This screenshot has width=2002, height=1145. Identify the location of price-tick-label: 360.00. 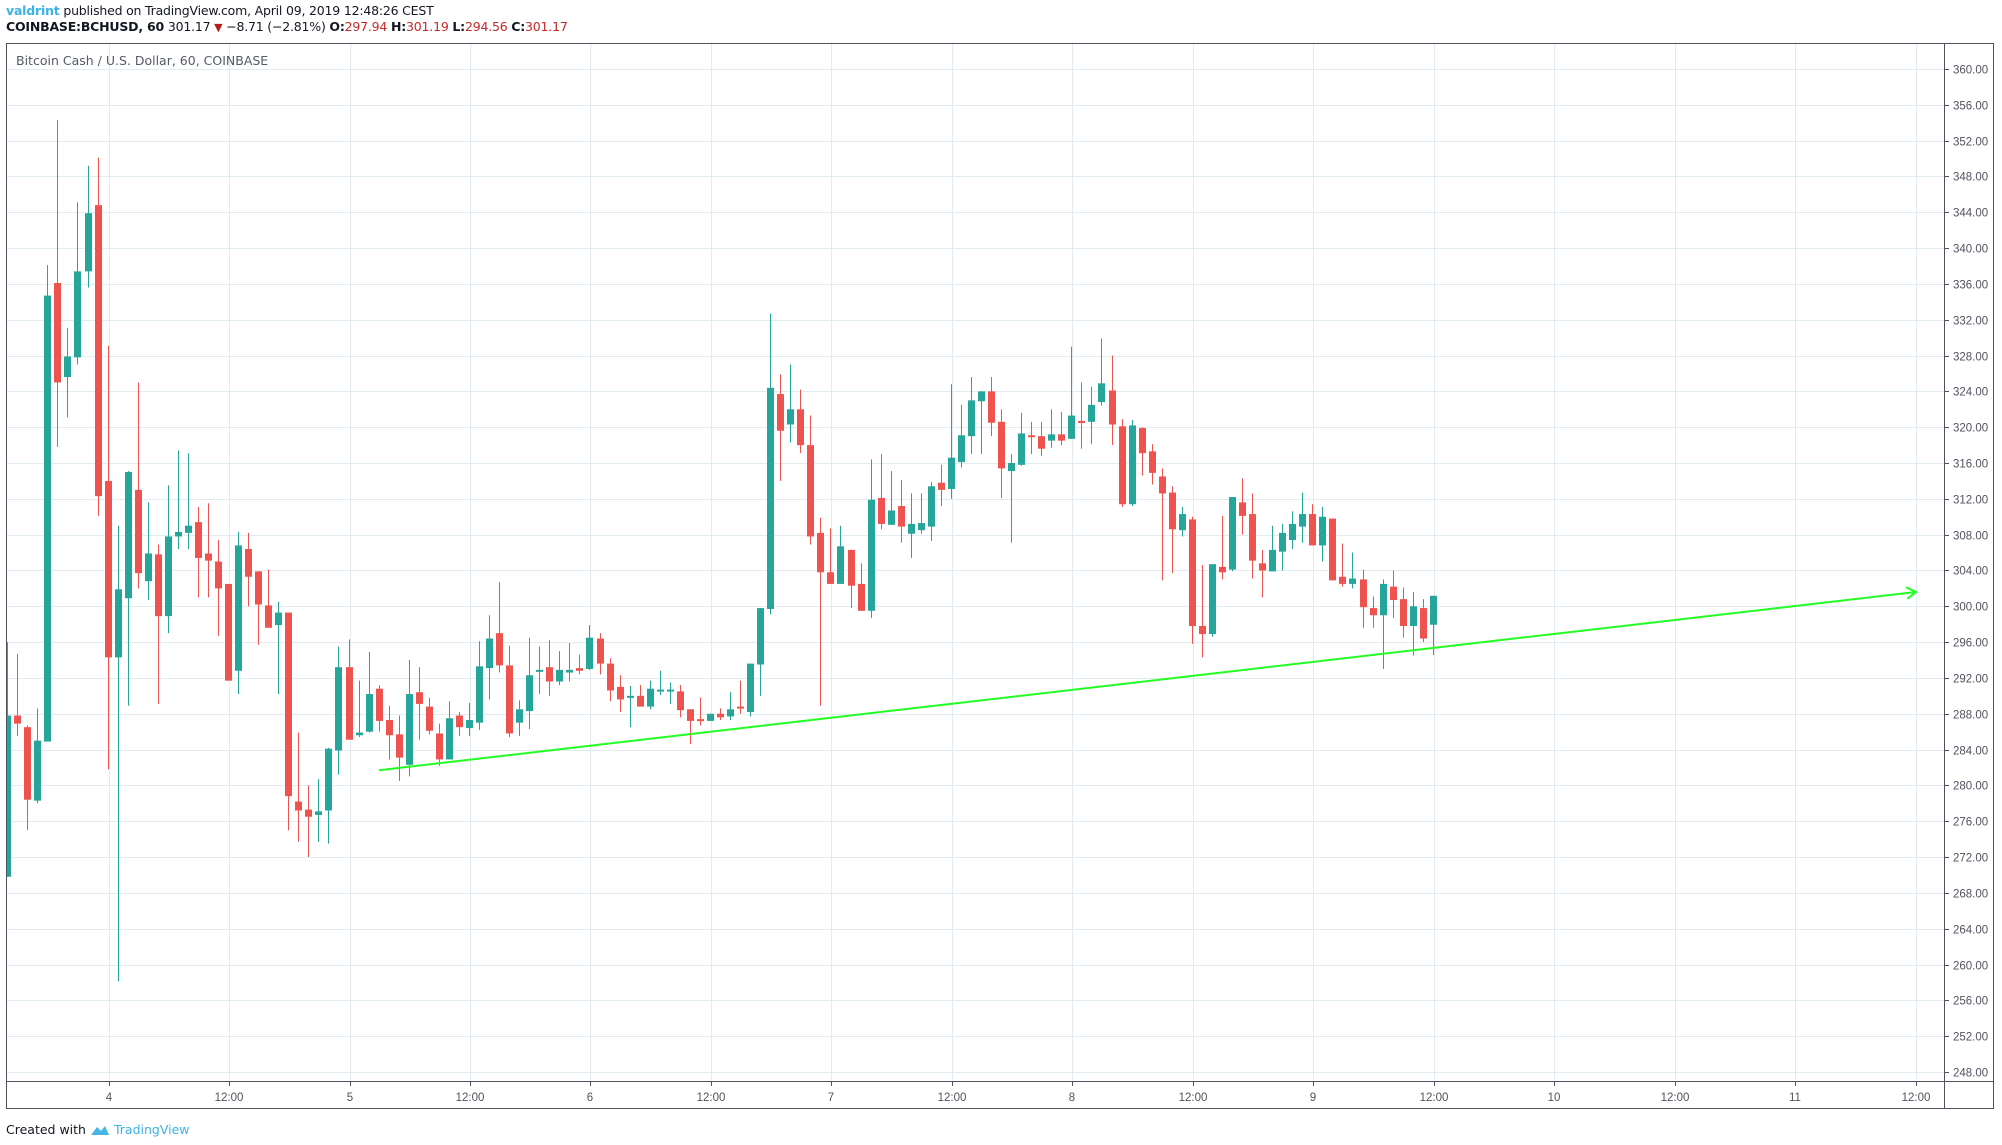
(1970, 71).